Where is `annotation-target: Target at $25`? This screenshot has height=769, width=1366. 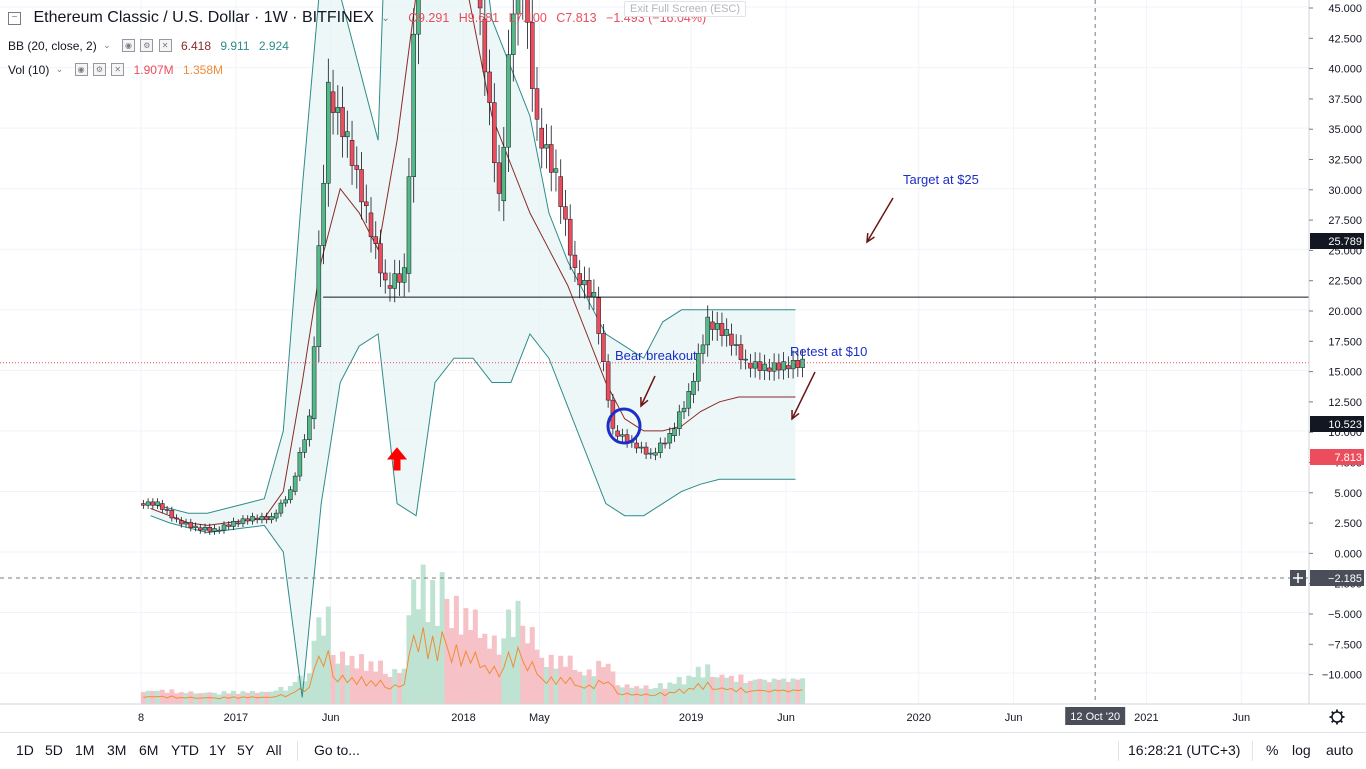 annotation-target: Target at $25 is located at coordinates (941, 179).